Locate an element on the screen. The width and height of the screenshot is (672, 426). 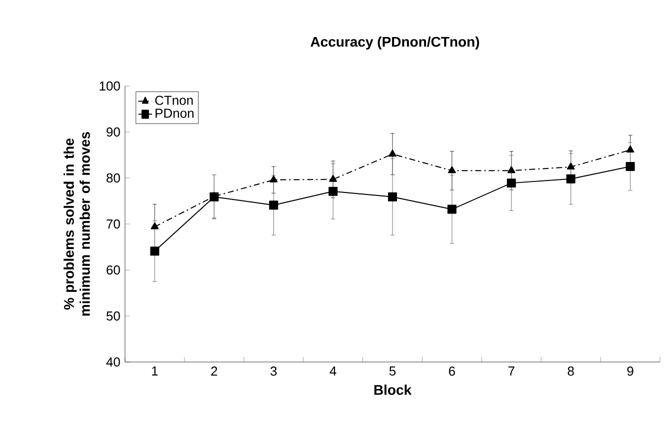
y-tick-label: 50 is located at coordinates (113, 316).